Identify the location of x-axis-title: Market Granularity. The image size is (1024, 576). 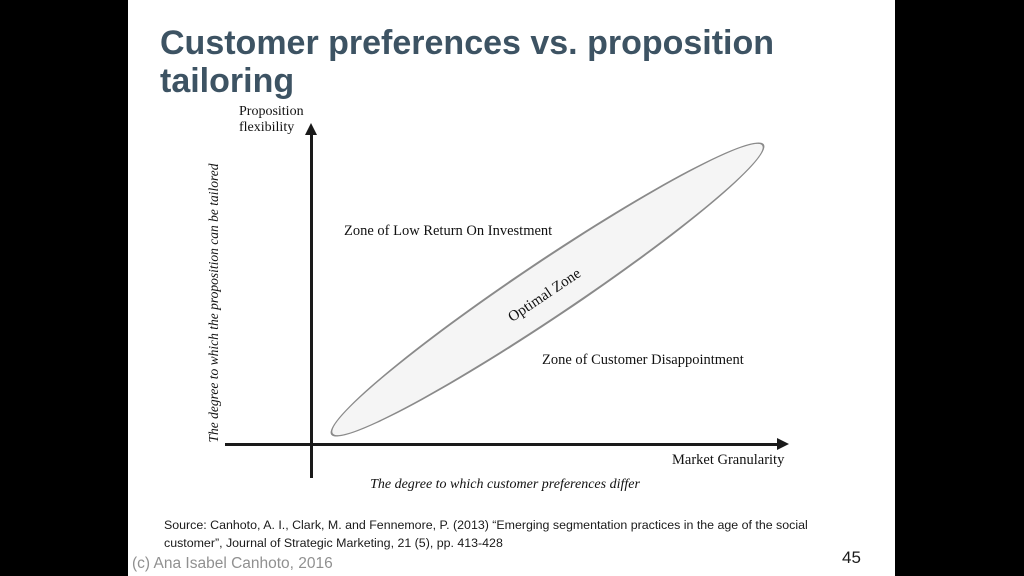
(728, 460).